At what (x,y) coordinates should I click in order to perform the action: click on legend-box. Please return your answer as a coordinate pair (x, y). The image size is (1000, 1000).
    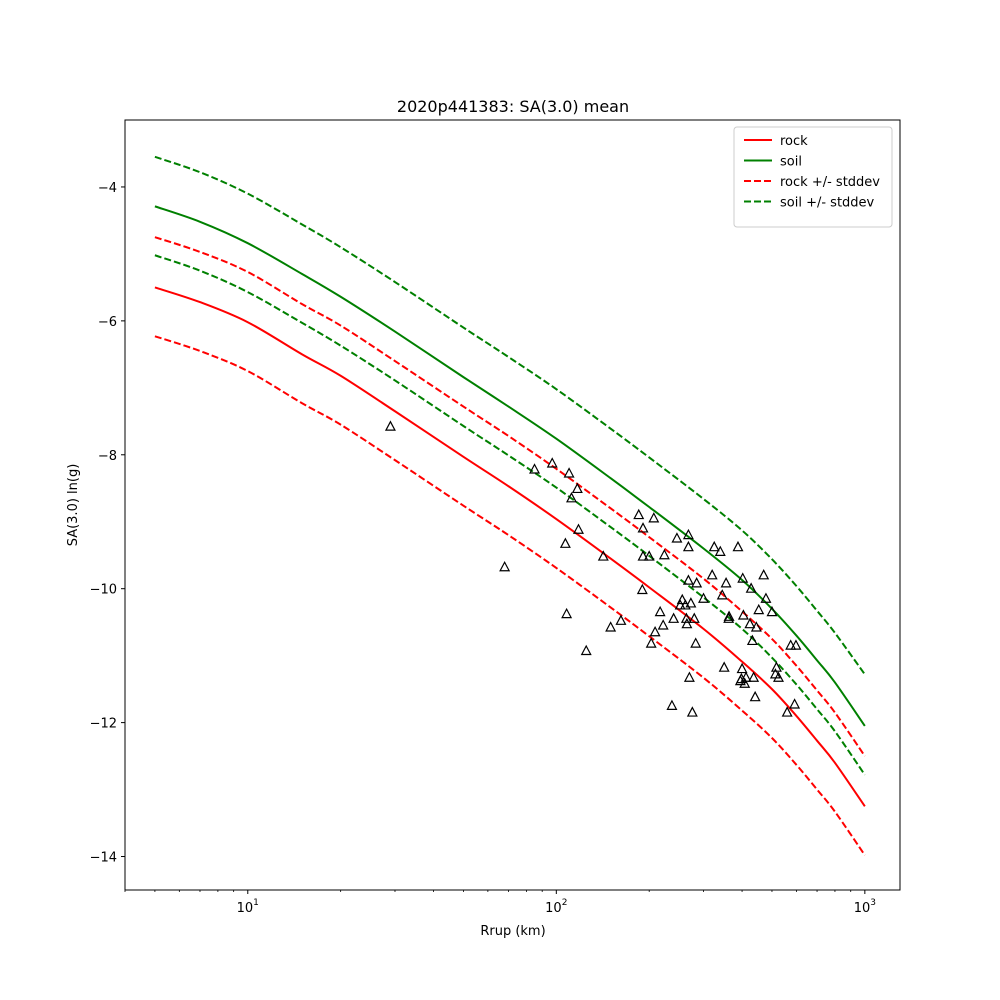
    Looking at the image, I should click on (813, 177).